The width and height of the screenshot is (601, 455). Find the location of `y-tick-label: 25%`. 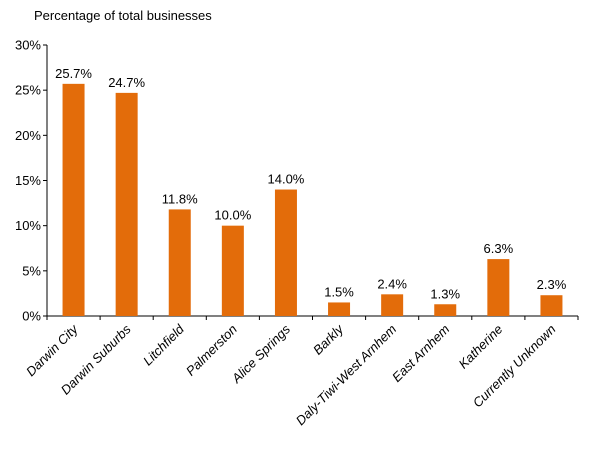

y-tick-label: 25% is located at coordinates (28, 90).